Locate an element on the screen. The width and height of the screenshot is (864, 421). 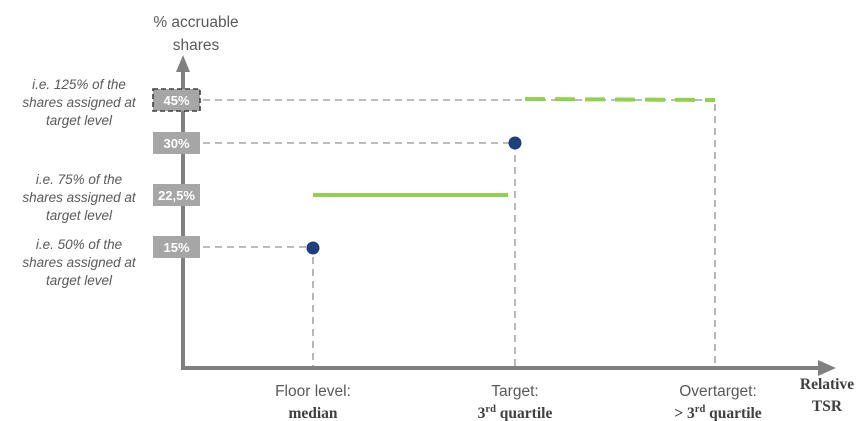
vesting-line-45-dashed is located at coordinates (620, 99).